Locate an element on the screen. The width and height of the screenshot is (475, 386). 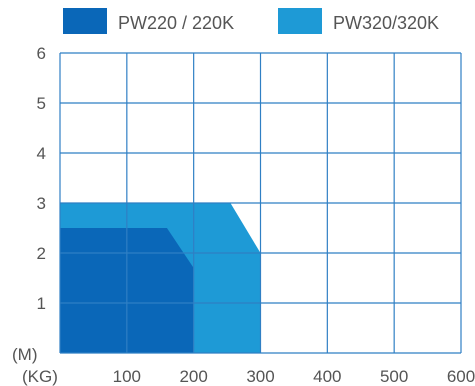
y-tick-label: 1 is located at coordinates (41, 303).